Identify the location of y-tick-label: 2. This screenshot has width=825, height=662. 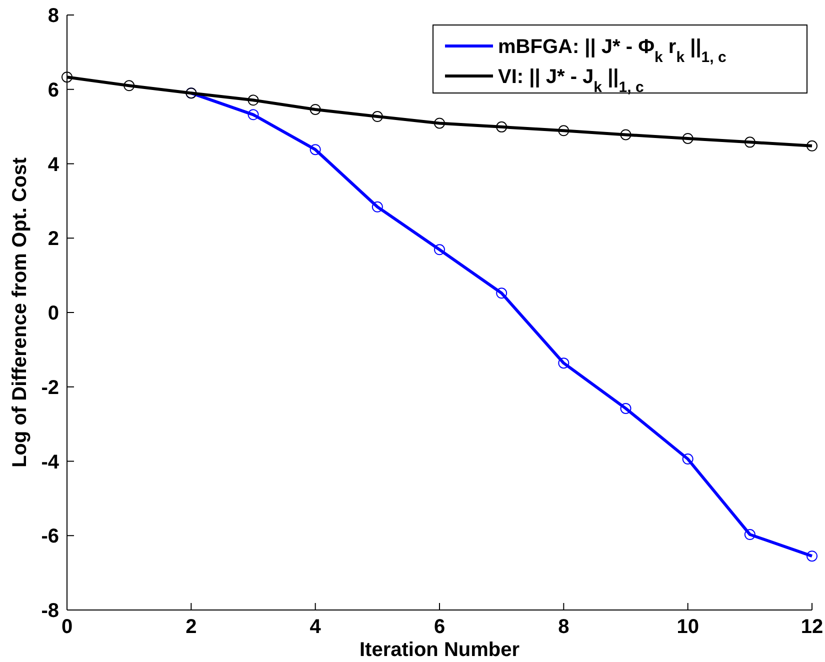
(53, 239).